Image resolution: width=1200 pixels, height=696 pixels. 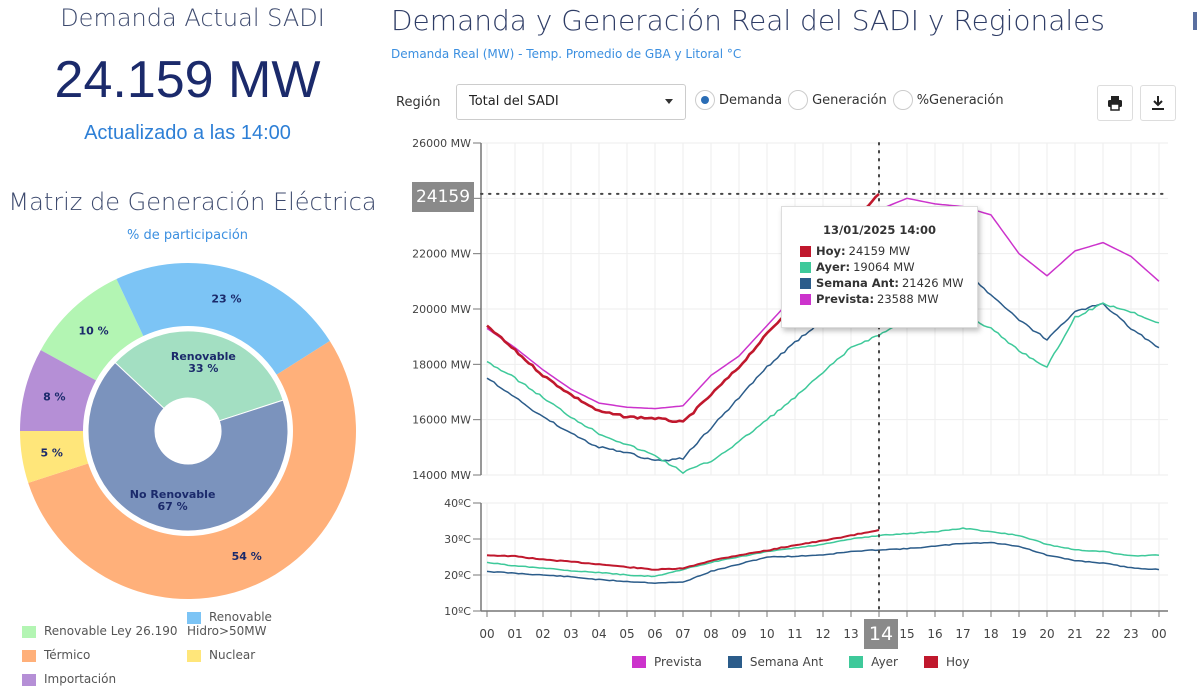 What do you see at coordinates (751, 100) in the screenshot?
I see `radio-label: Demanda` at bounding box center [751, 100].